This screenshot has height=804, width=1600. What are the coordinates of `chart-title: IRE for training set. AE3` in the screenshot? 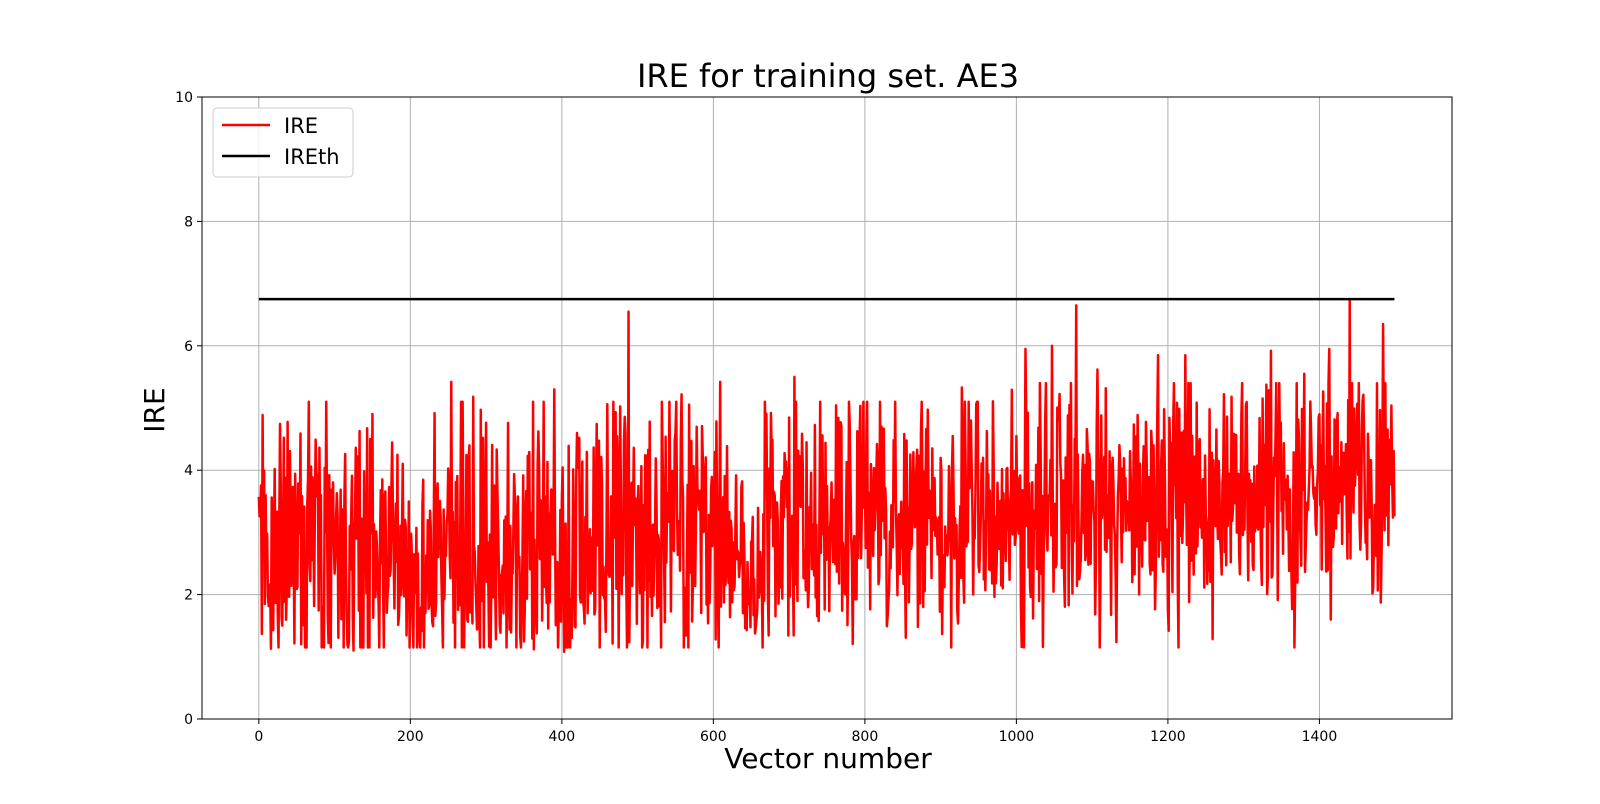 It's located at (828, 76).